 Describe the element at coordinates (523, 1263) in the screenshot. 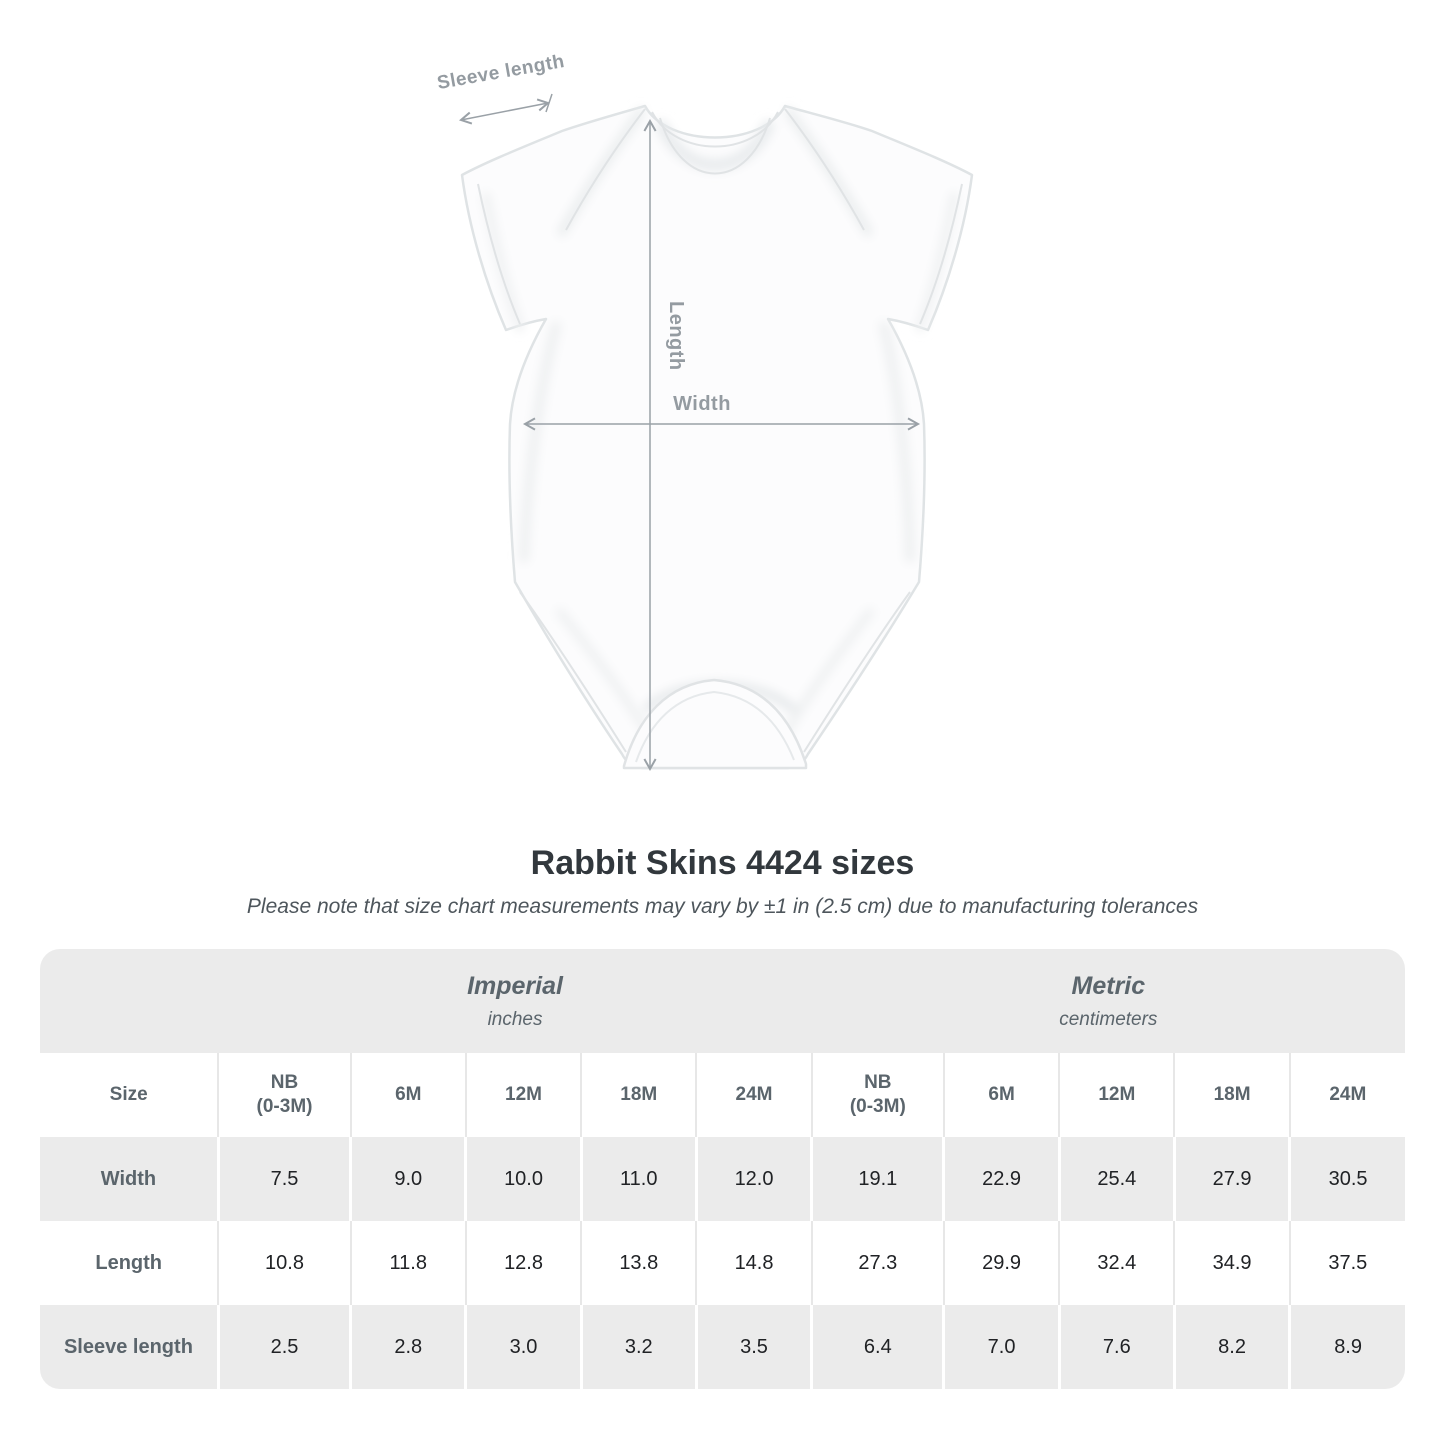

I see `table-cell: 12.8` at that location.